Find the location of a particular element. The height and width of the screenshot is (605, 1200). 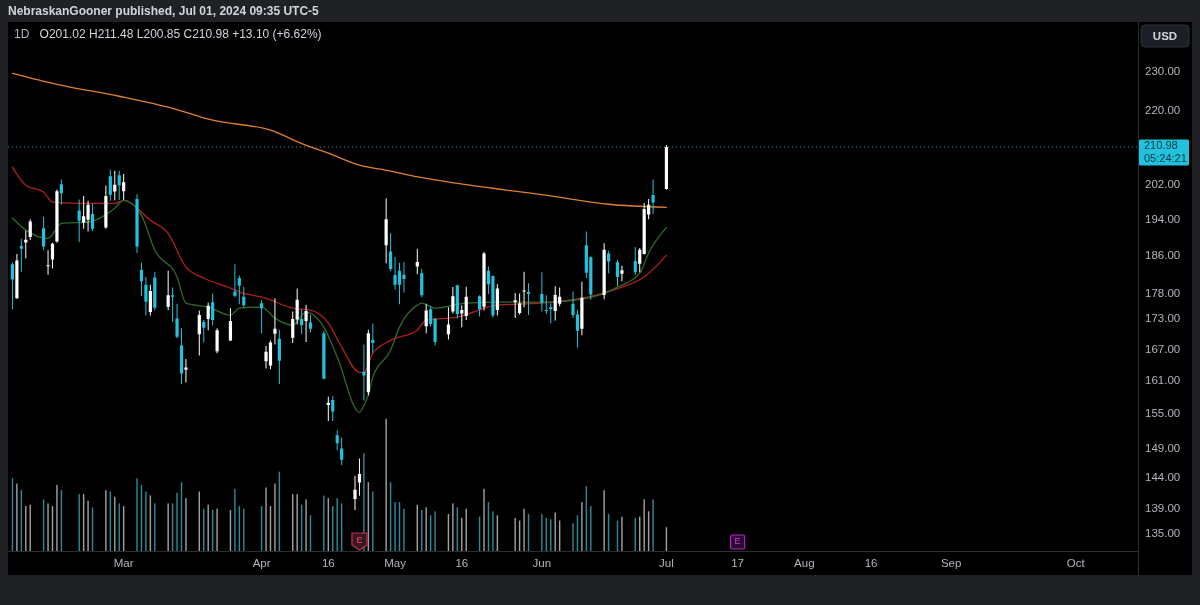

text: NebraskanGooner published, Jul 01, 2024 09:35 UTC-5 is located at coordinates (164, 11).